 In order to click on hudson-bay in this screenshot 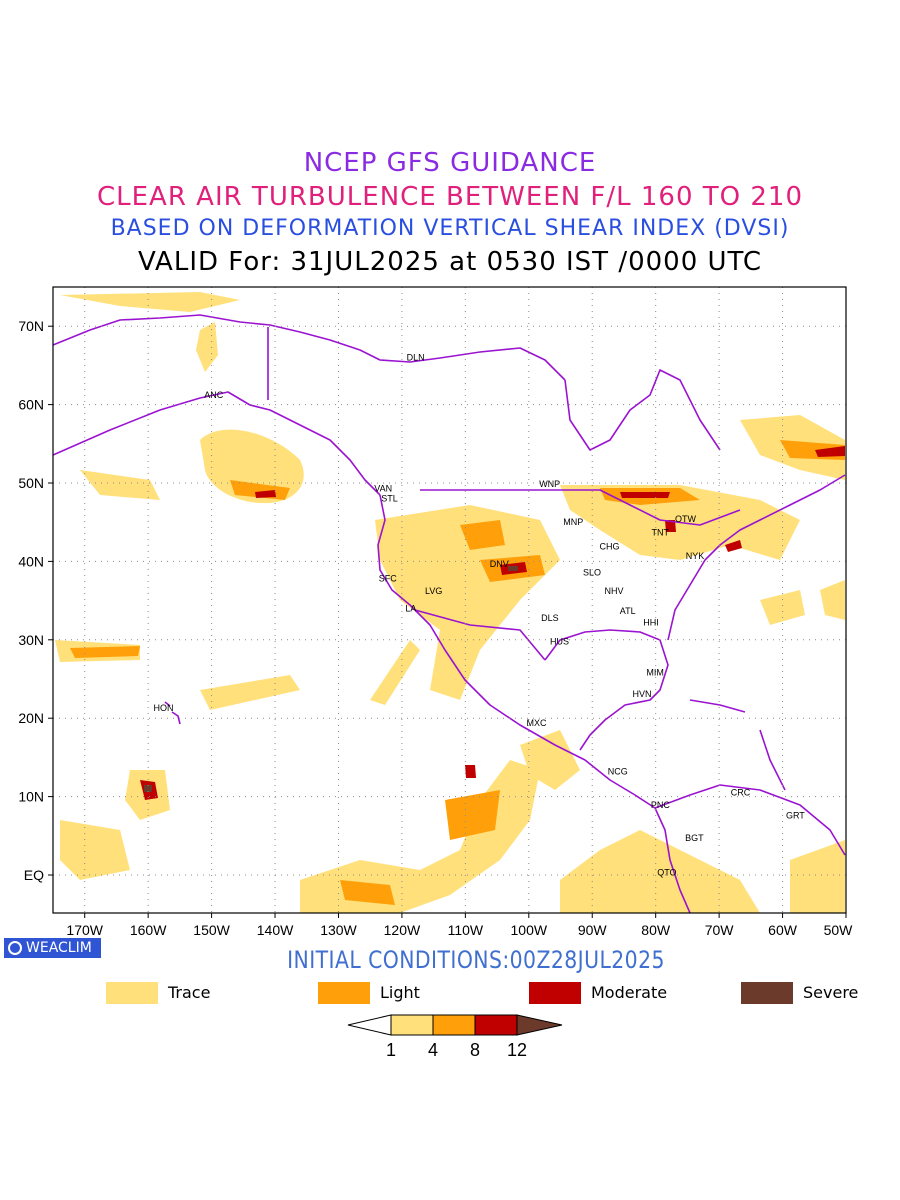, I will do `click(642, 410)`.